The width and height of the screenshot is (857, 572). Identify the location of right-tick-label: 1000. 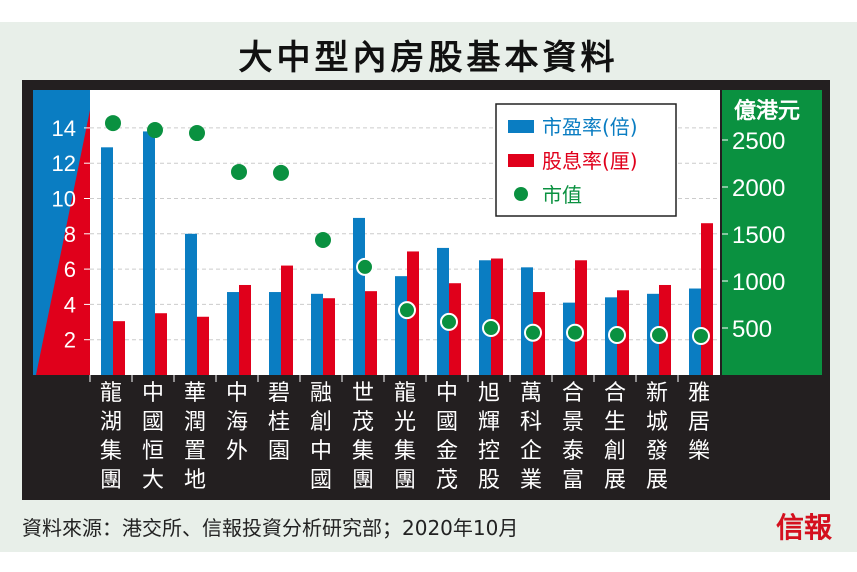
(758, 282).